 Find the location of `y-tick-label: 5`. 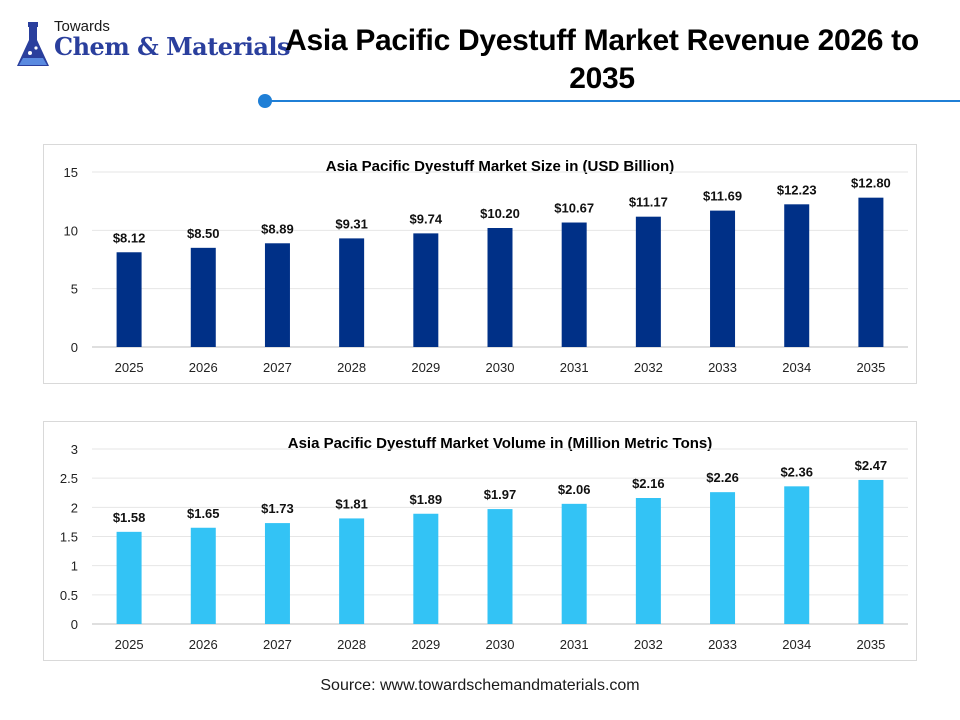

y-tick-label: 5 is located at coordinates (74, 289).